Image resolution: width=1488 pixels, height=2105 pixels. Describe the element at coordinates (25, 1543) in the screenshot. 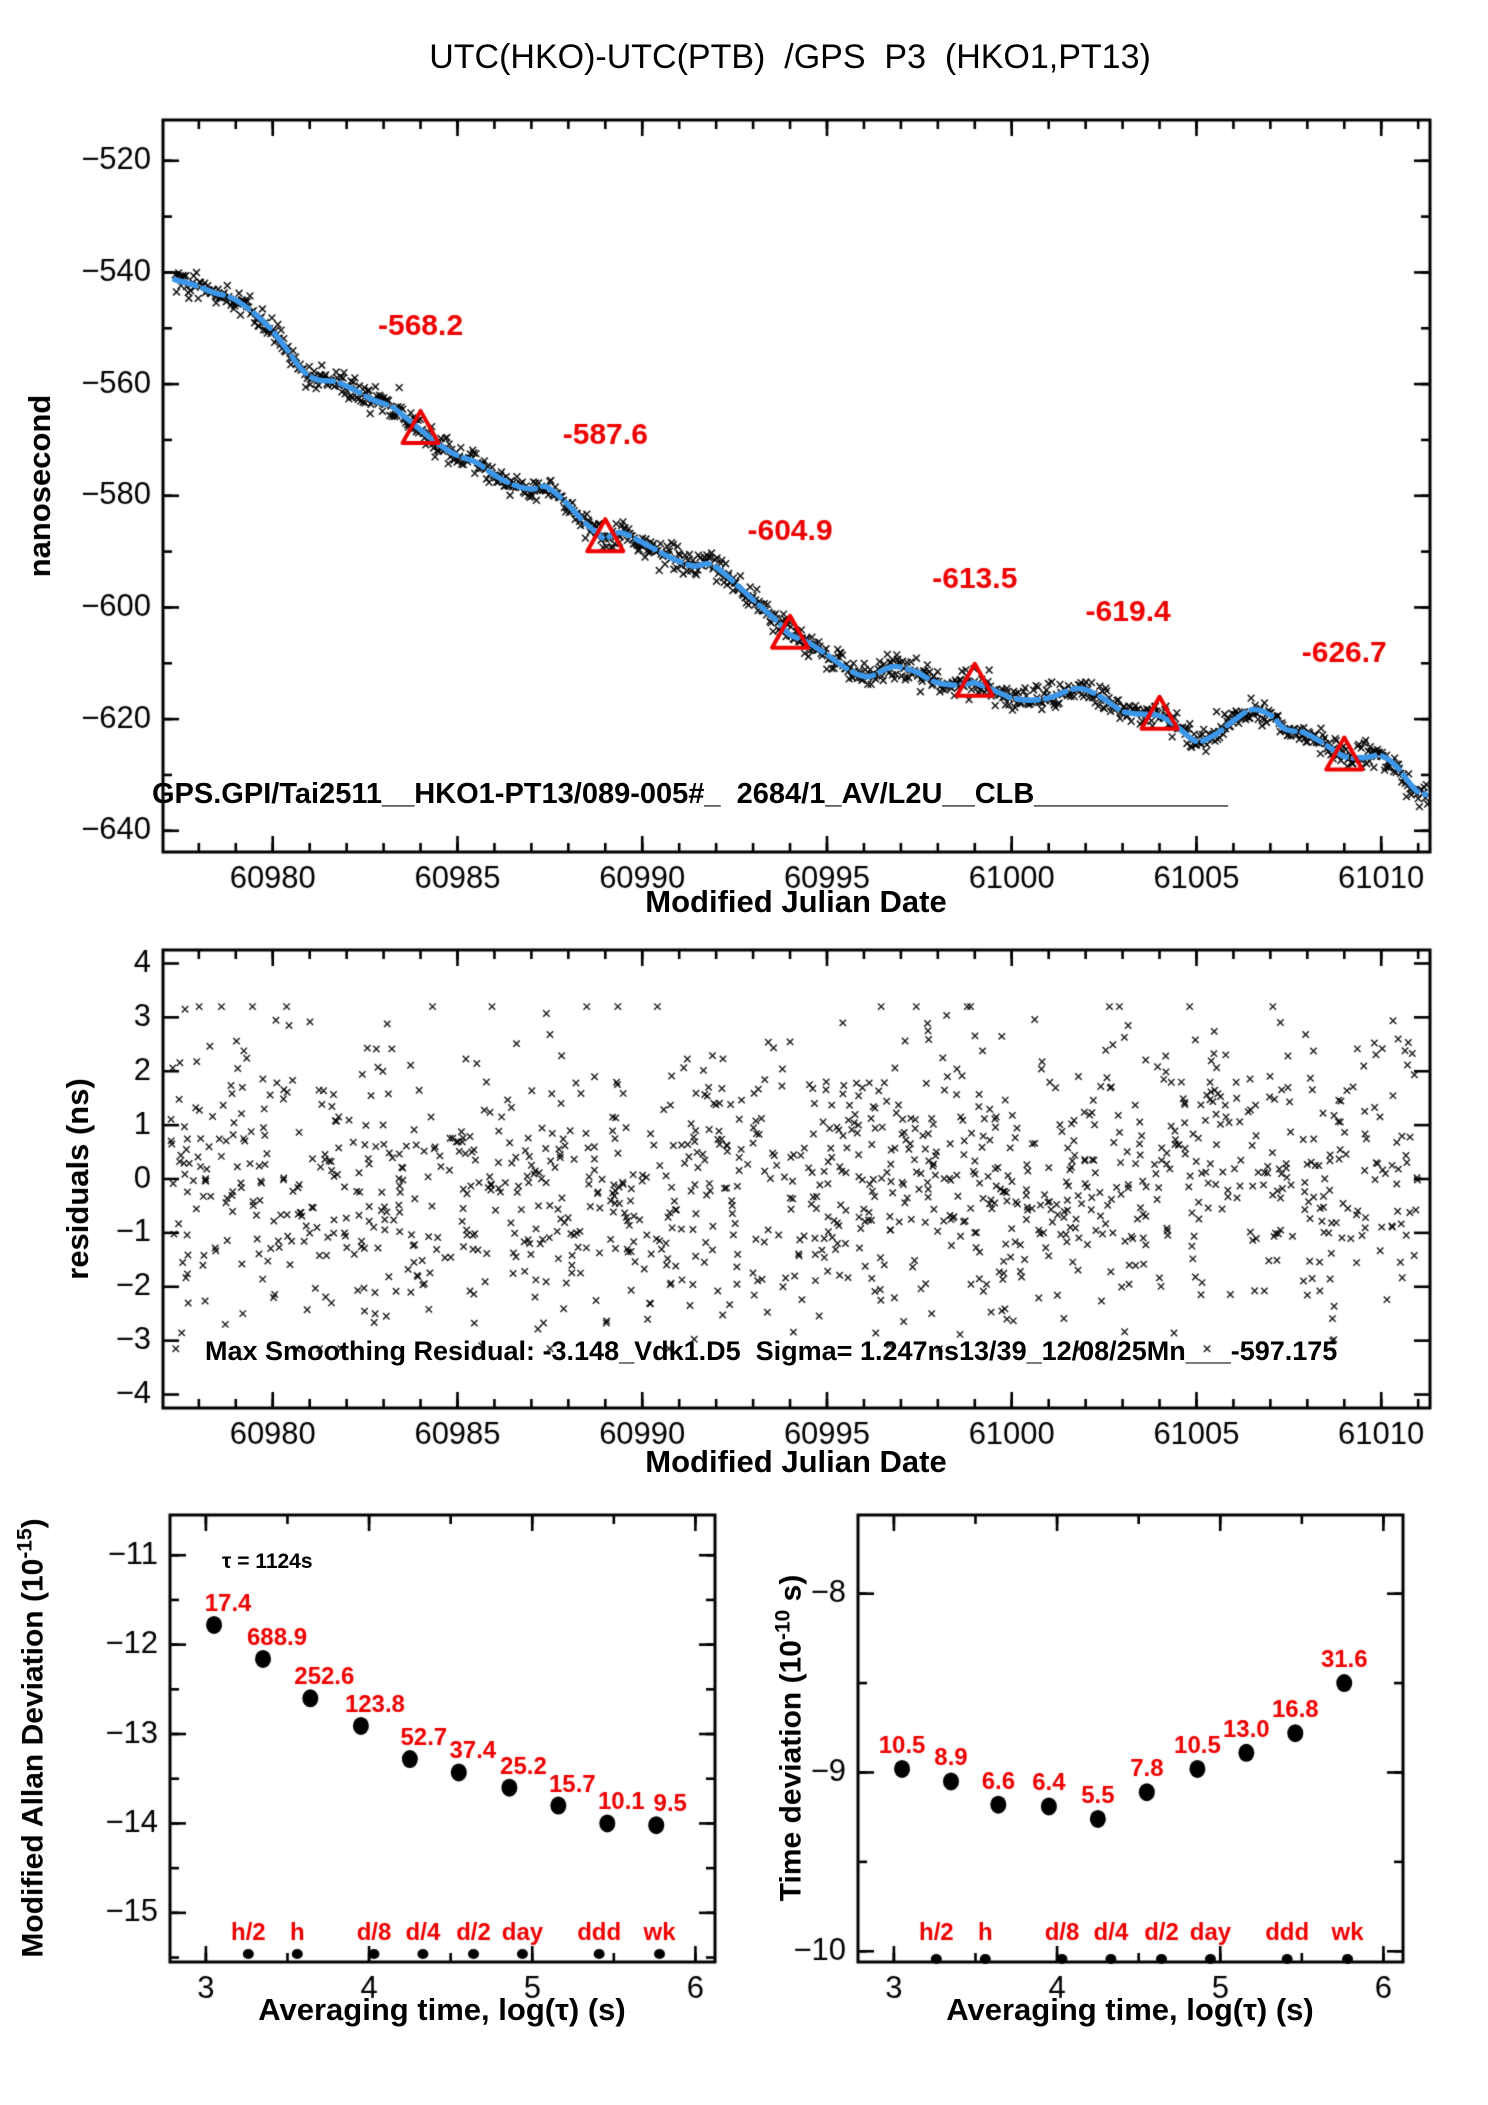

I see `mdev-y-axis-label-exponent: -15` at that location.